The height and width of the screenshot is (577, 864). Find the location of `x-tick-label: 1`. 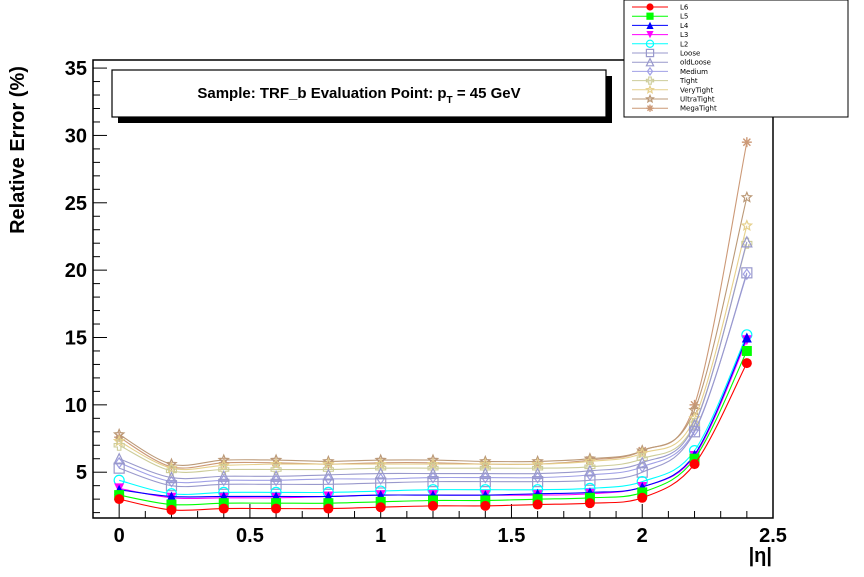

x-tick-label: 1 is located at coordinates (380, 536).